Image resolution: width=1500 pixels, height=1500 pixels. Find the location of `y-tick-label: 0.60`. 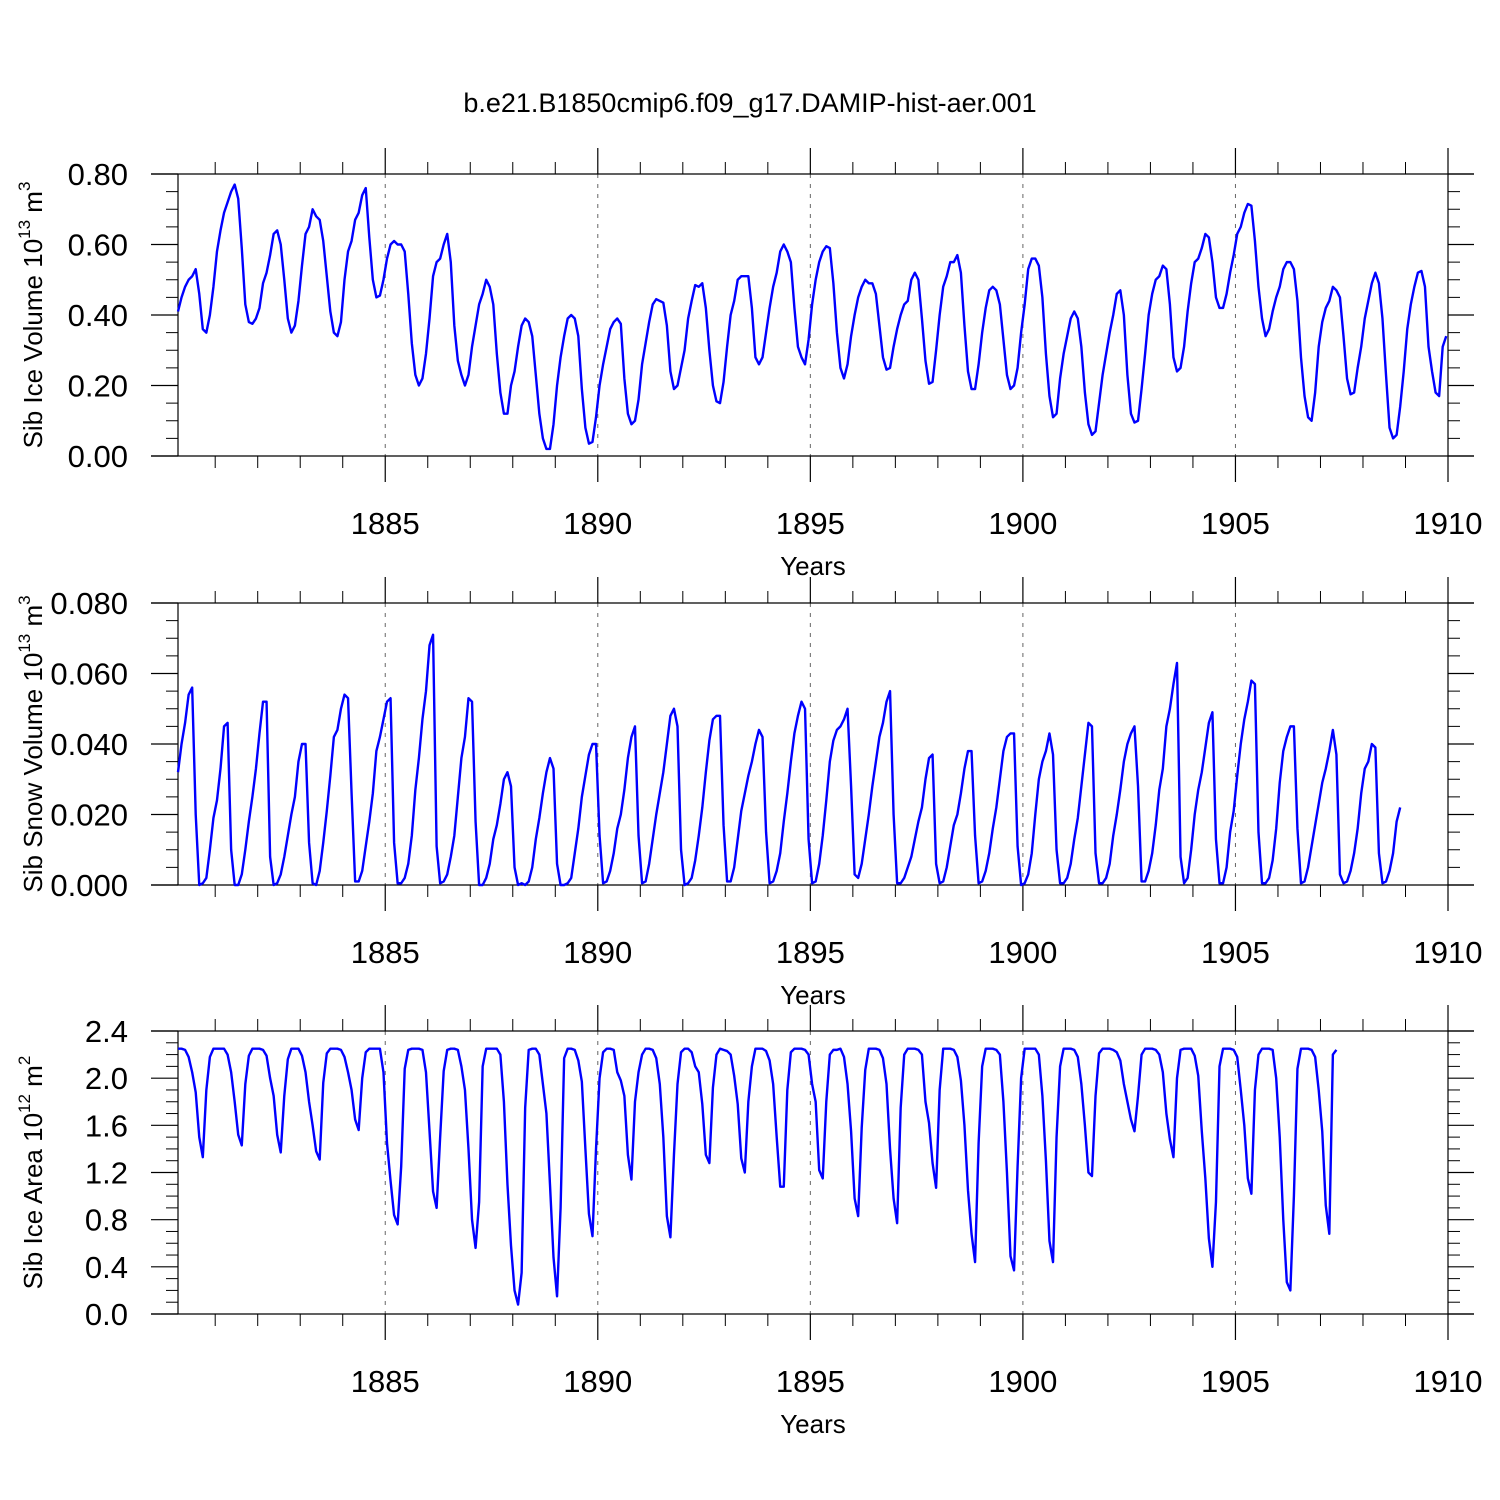

y-tick-label: 0.60 is located at coordinates (98, 245).